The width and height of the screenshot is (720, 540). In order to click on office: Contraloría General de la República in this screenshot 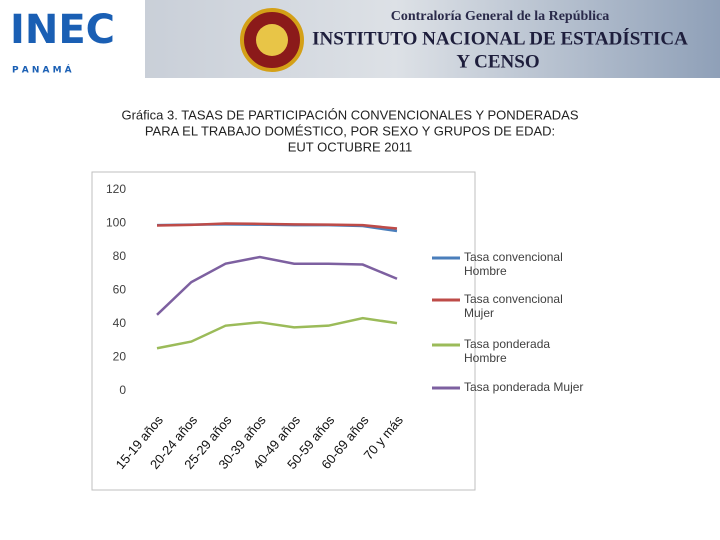, I will do `click(500, 16)`.